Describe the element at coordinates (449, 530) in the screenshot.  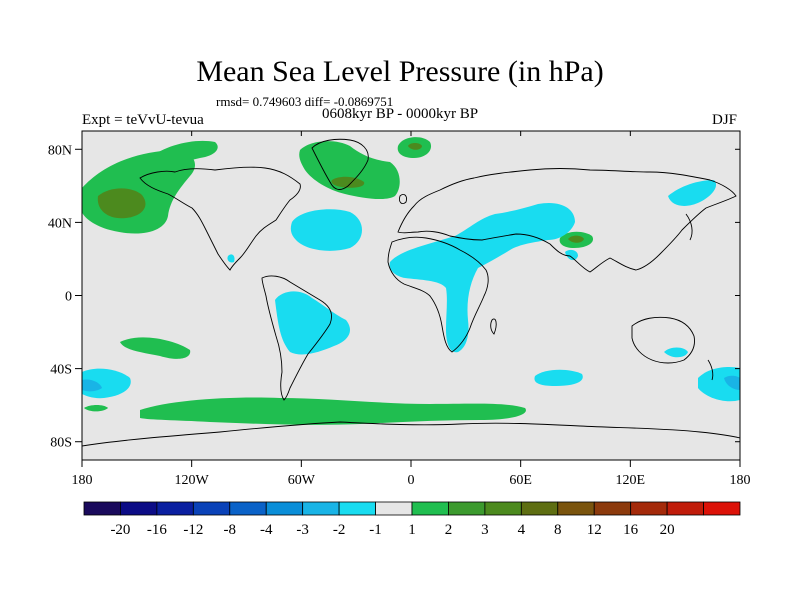
I see `colorbar-label: 2` at that location.